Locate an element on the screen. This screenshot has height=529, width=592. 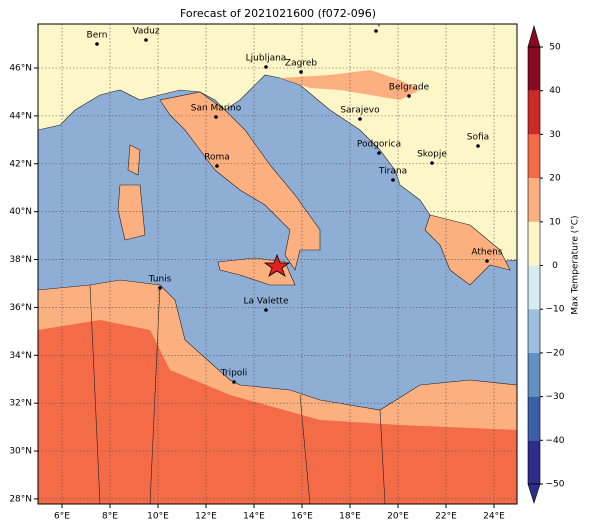
colorbar: −50 −40 −30 −20 −10 0 10 20 30 40 50 is located at coordinates (546, 264).